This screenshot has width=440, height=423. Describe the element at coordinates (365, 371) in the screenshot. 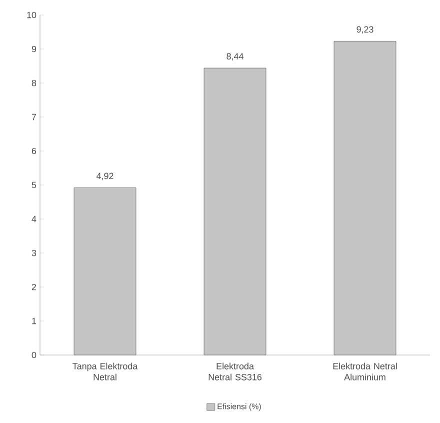

I see `x-tick-label: Elektroda Netral Aluminium` at that location.